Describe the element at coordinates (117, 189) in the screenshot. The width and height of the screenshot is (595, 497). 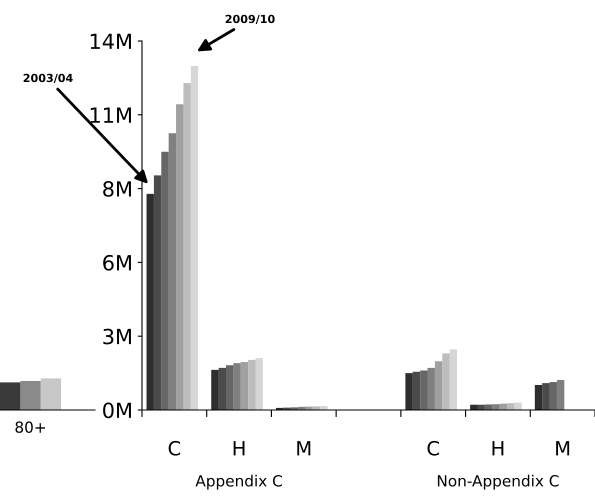
I see `y-tick-label: 8M` at that location.